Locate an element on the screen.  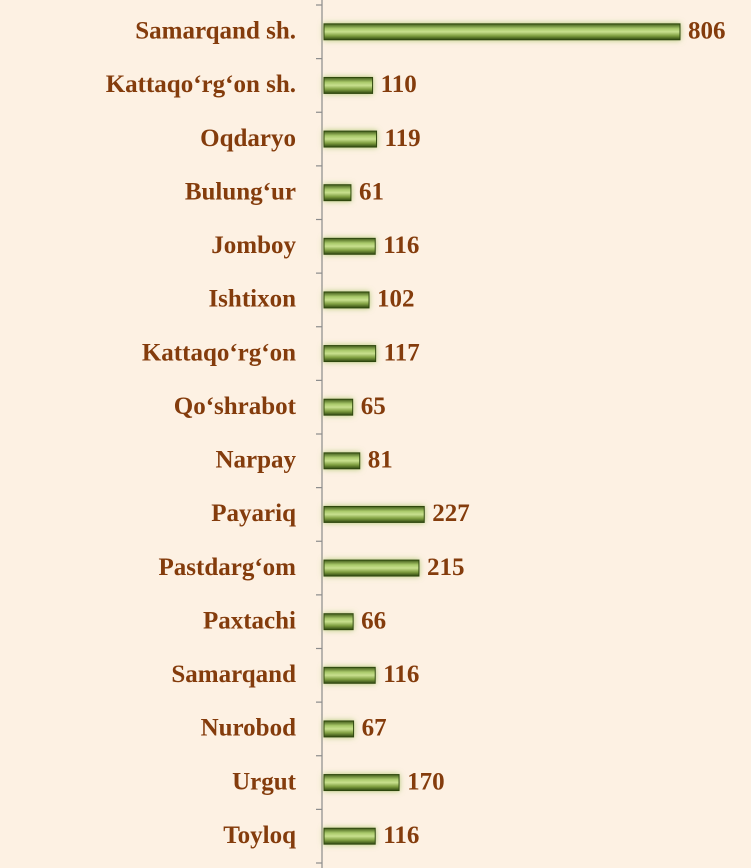
value-label: 110 is located at coordinates (399, 84).